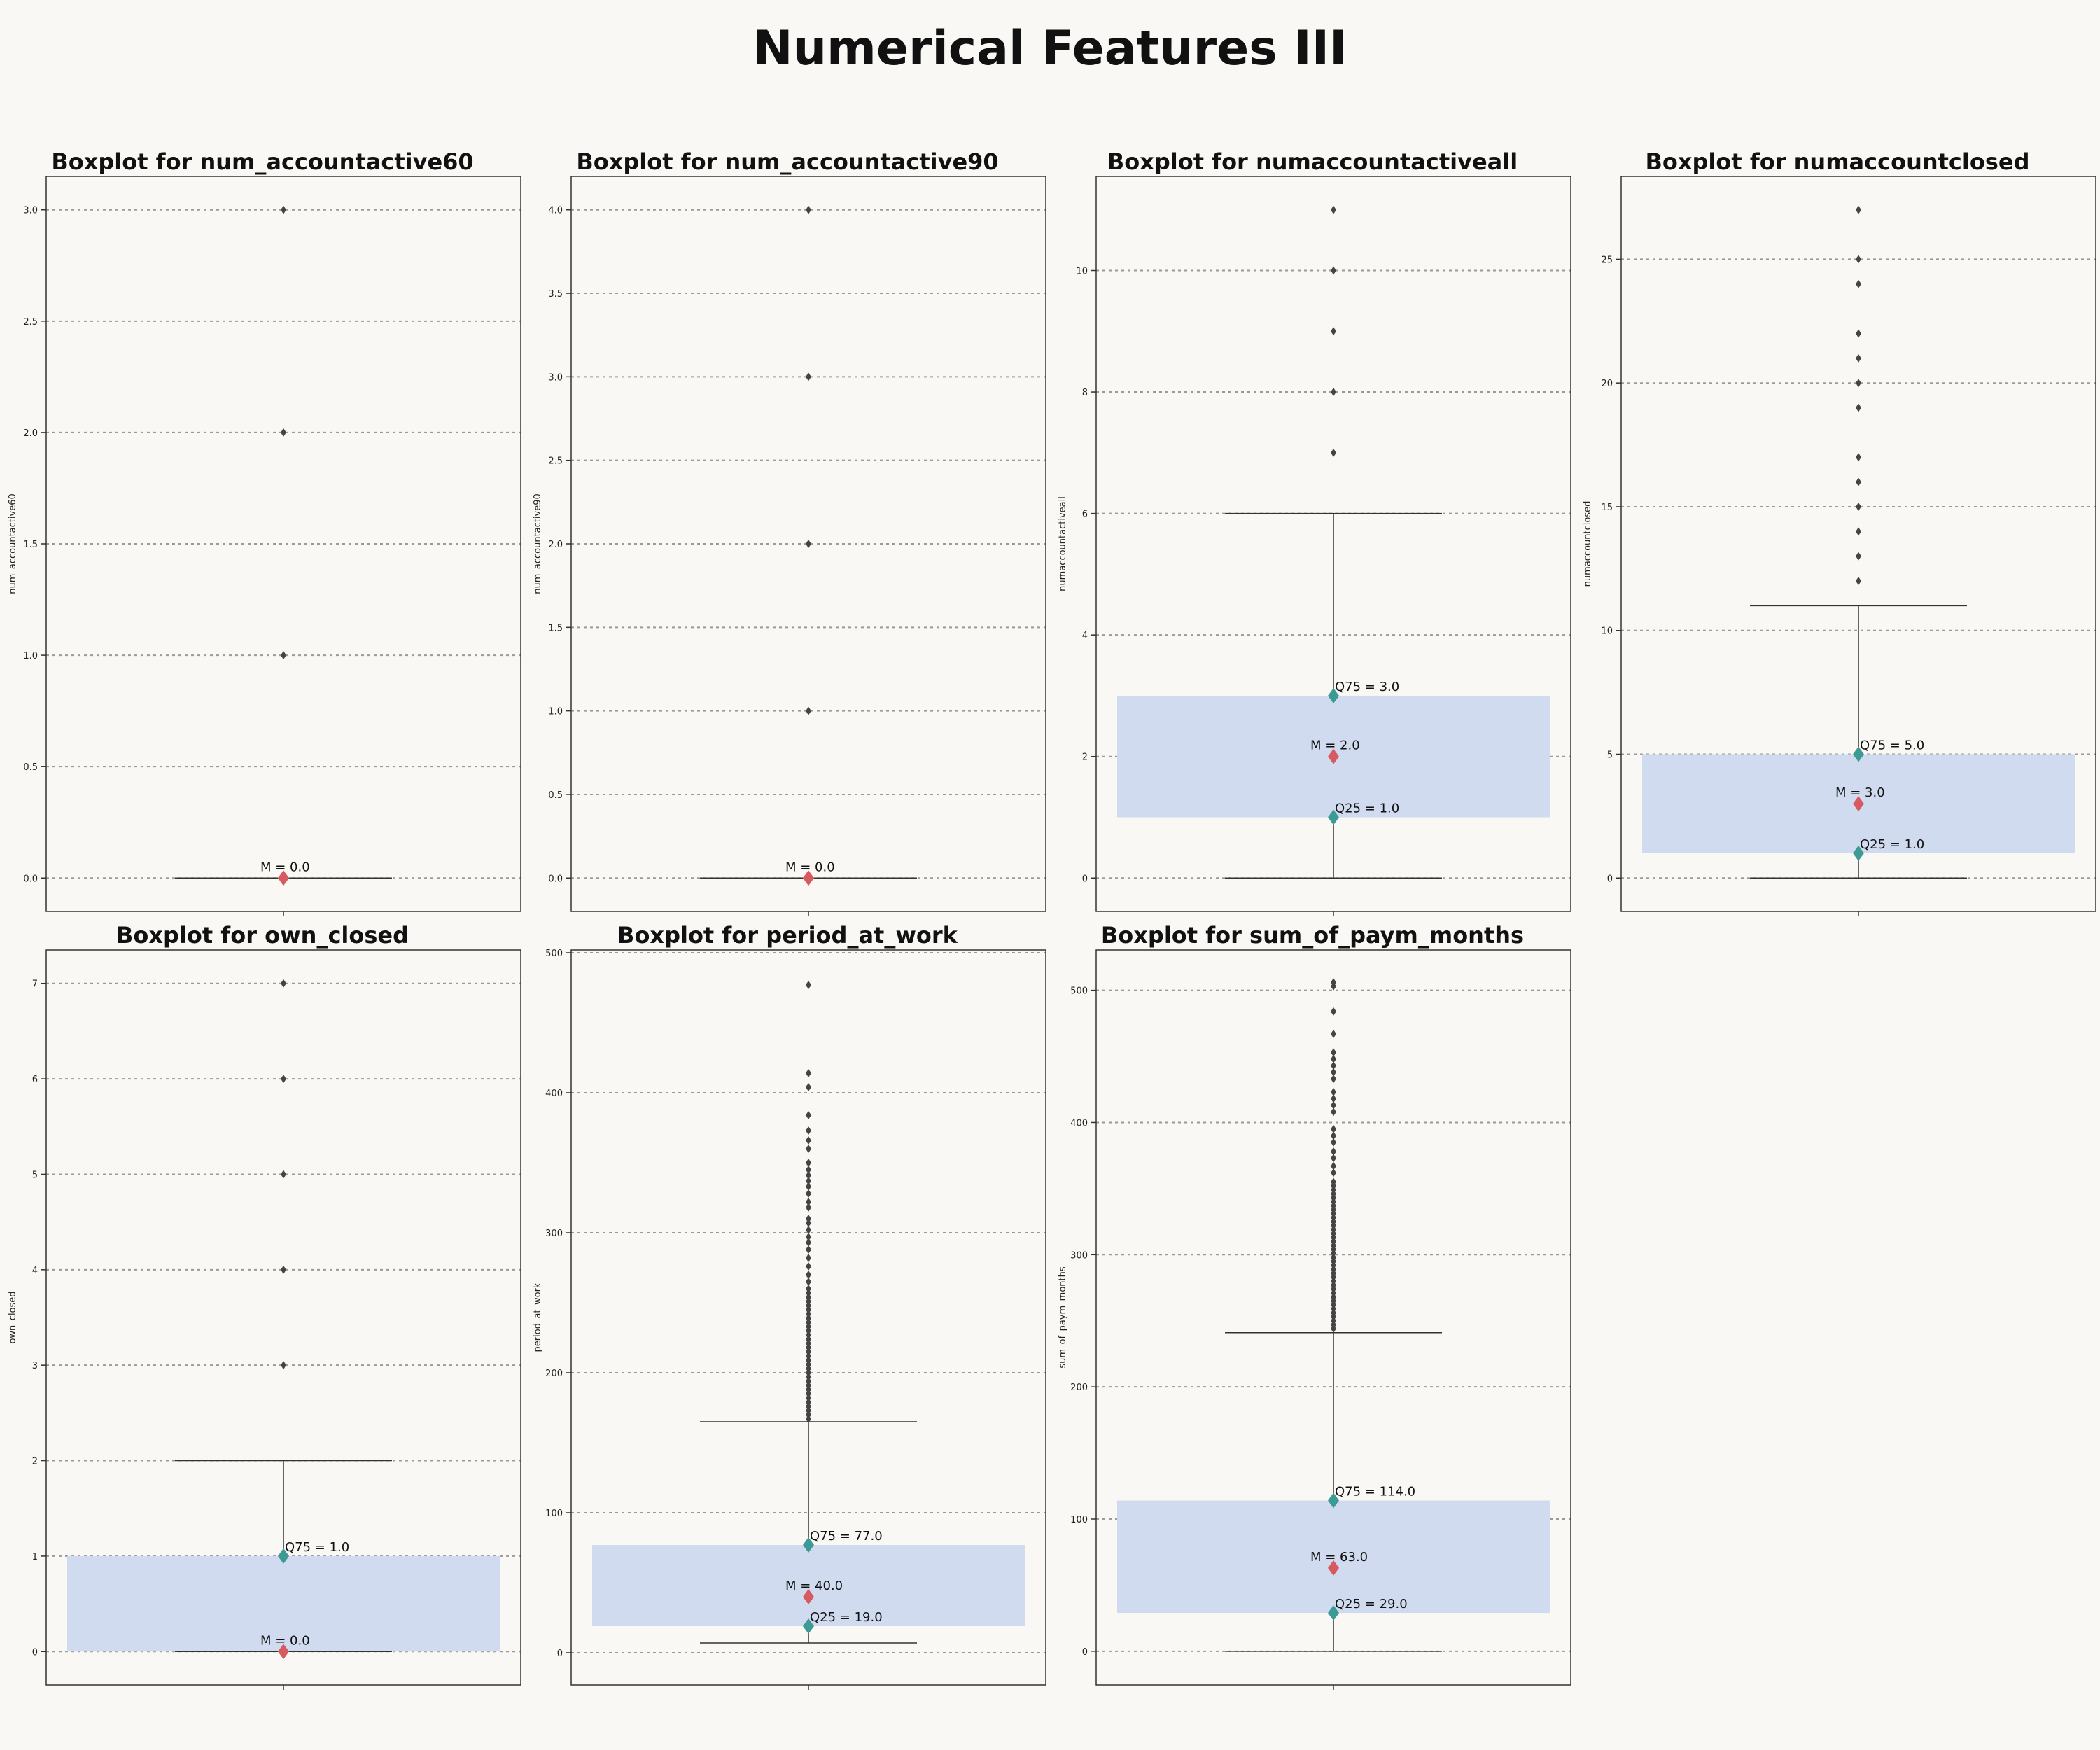 This screenshot has height=1750, width=2100. I want to click on median-label: M = 40.0, so click(814, 1585).